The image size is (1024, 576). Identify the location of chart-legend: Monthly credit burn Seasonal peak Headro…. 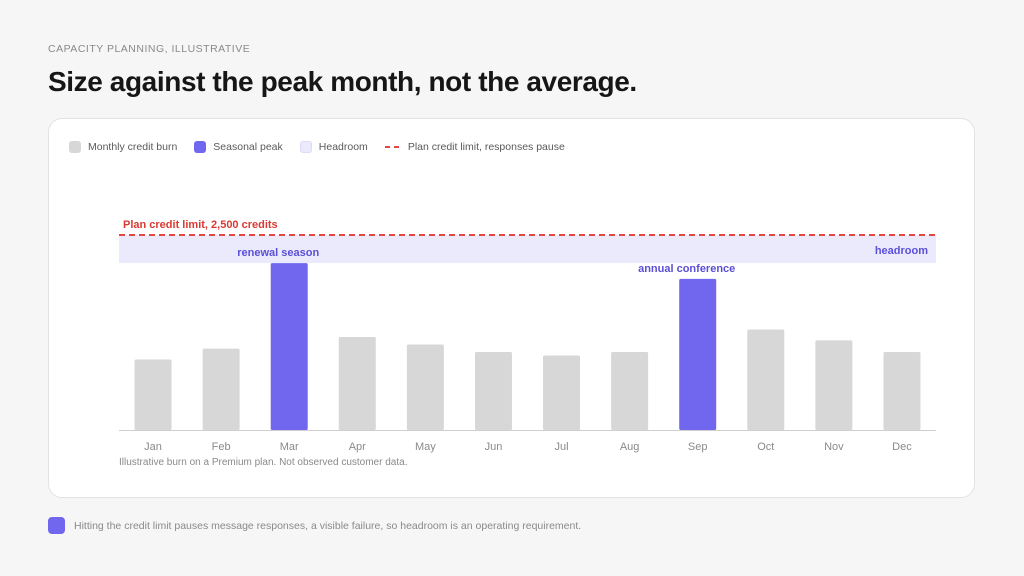
(325, 147).